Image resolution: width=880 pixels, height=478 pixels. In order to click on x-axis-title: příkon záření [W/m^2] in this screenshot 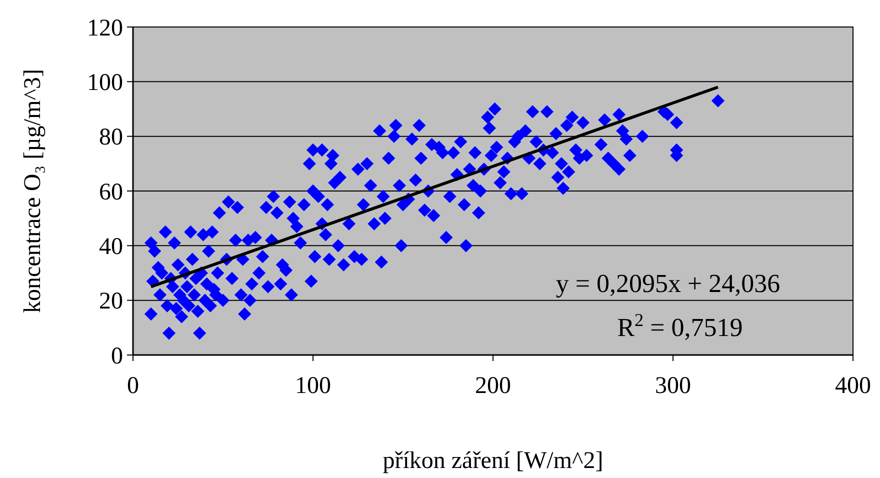, I will do `click(493, 461)`.